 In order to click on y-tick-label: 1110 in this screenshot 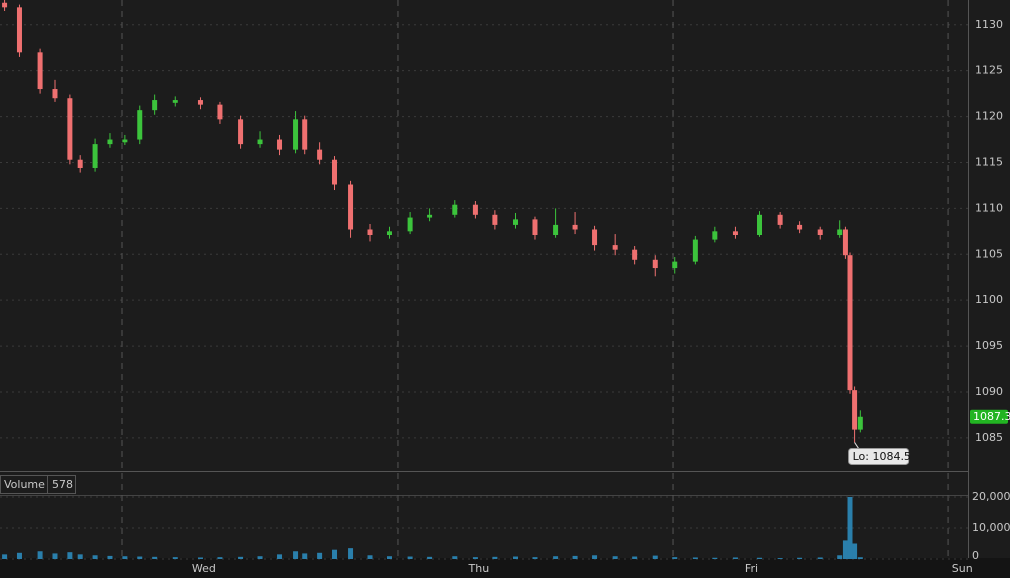, I will do `click(989, 207)`.